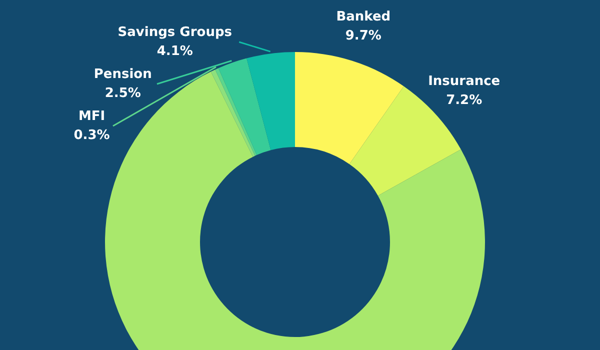  Describe the element at coordinates (363, 36) in the screenshot. I see `data-label: 9.7%` at that location.